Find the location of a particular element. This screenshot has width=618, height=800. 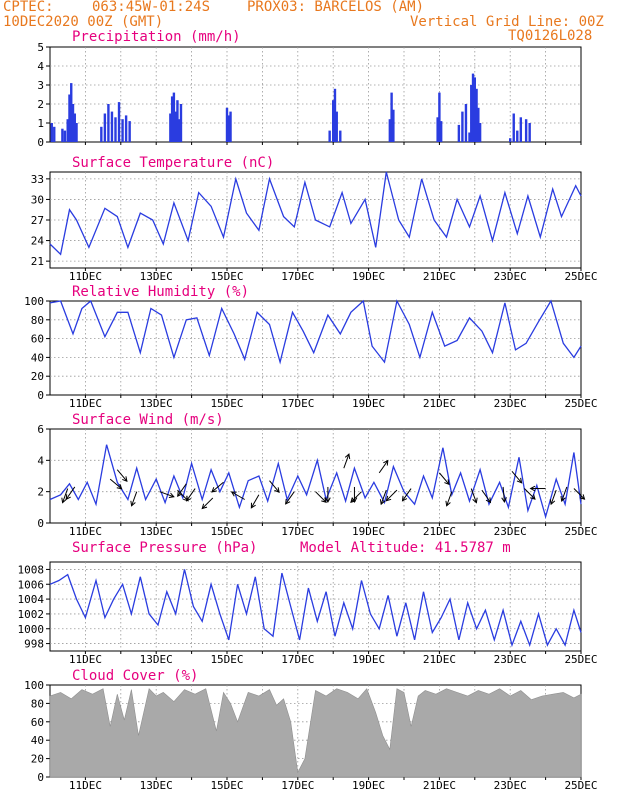

precip-ytick-label: 2 is located at coordinates (40, 104).